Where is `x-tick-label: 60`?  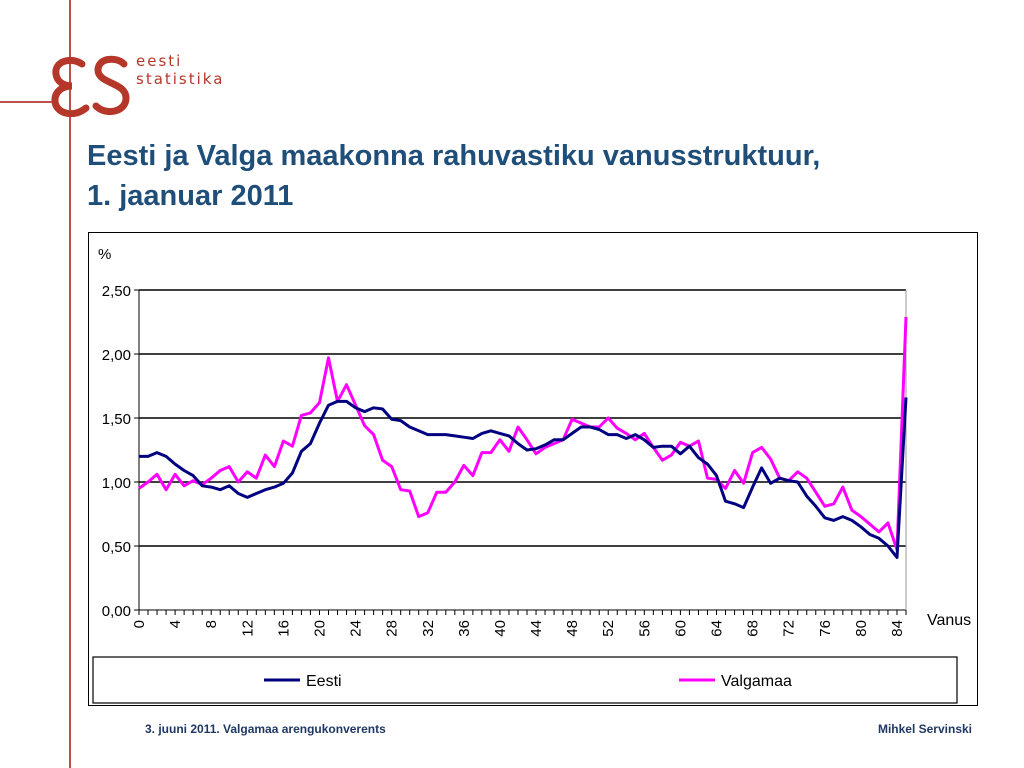 x-tick-label: 60 is located at coordinates (680, 628).